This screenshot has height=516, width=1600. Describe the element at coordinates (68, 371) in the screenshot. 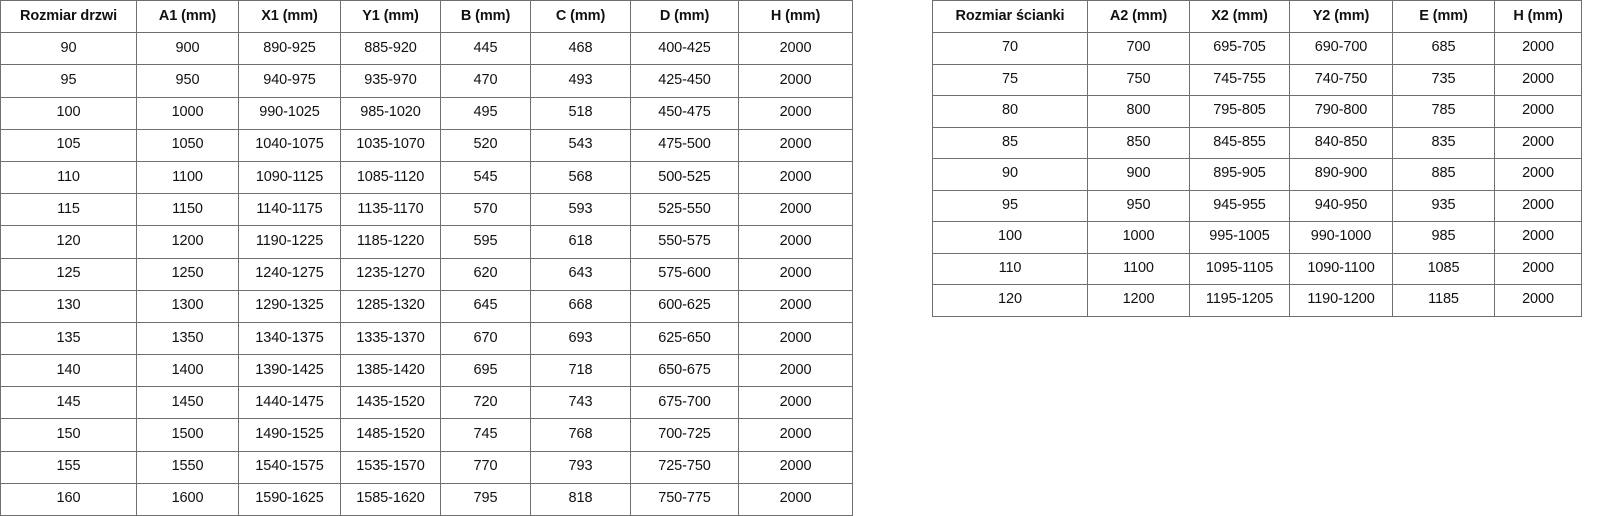

I see `doors-cell-r10-c0: 140` at that location.